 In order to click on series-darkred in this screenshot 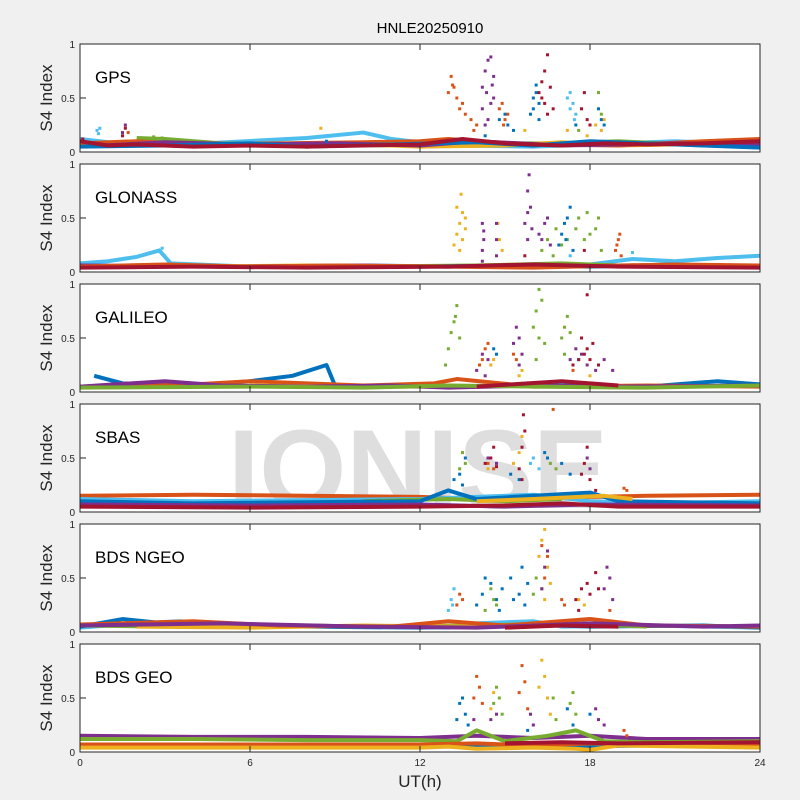, I will do `click(632, 743)`.